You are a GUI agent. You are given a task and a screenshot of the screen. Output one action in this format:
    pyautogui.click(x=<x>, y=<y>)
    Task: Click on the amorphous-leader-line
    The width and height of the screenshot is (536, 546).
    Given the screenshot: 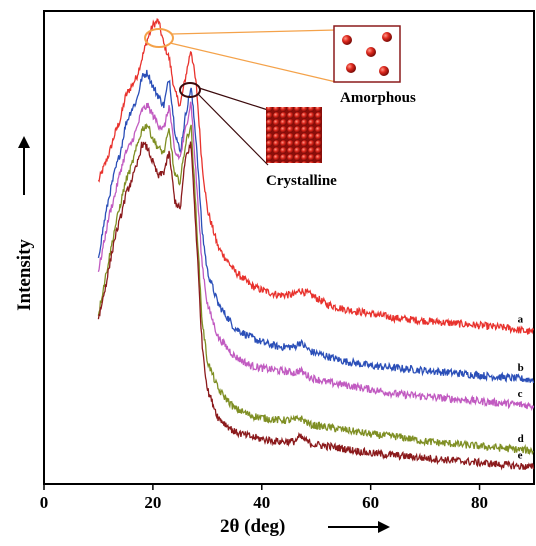 What is the action you would take?
    pyautogui.click(x=254, y=32)
    